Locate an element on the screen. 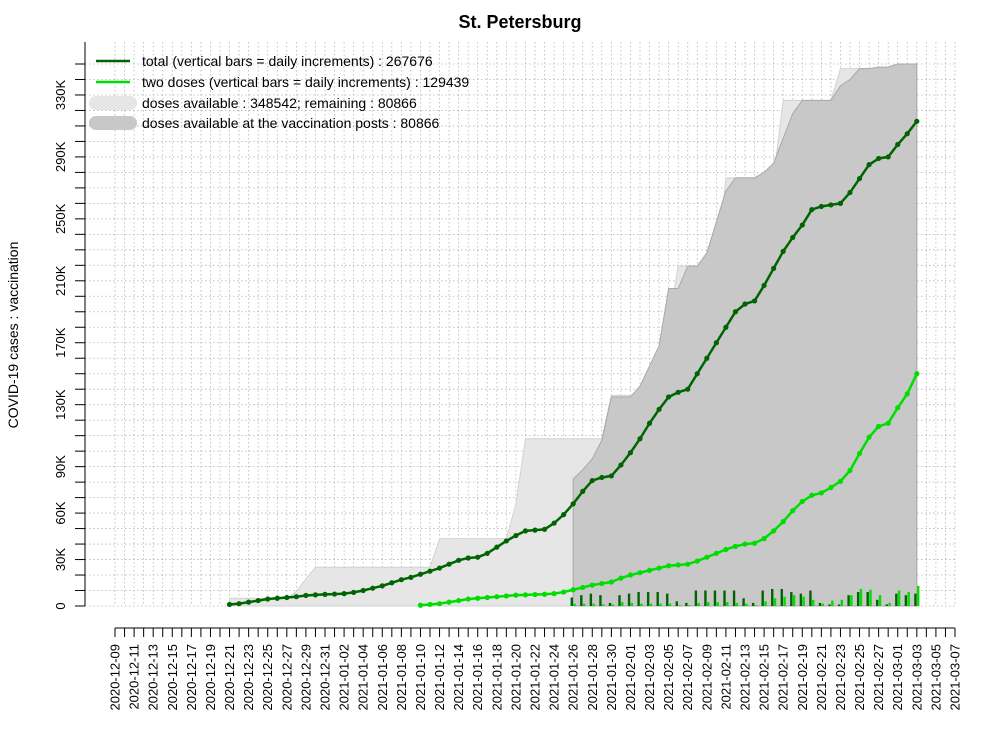 Image resolution: width=1000 pixels, height=750 pixels. x-tick-label: 2021-01-20 is located at coordinates (515, 677).